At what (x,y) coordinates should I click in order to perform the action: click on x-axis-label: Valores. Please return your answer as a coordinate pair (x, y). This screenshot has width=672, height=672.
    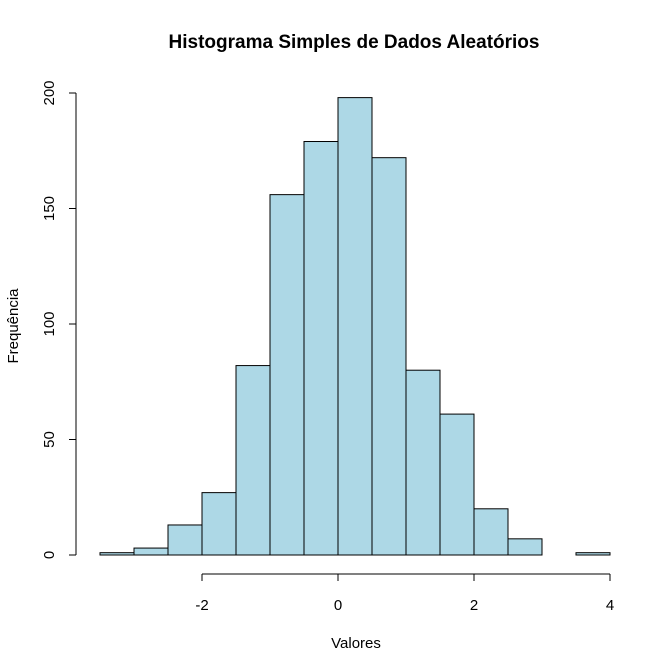
    Looking at the image, I should click on (356, 643).